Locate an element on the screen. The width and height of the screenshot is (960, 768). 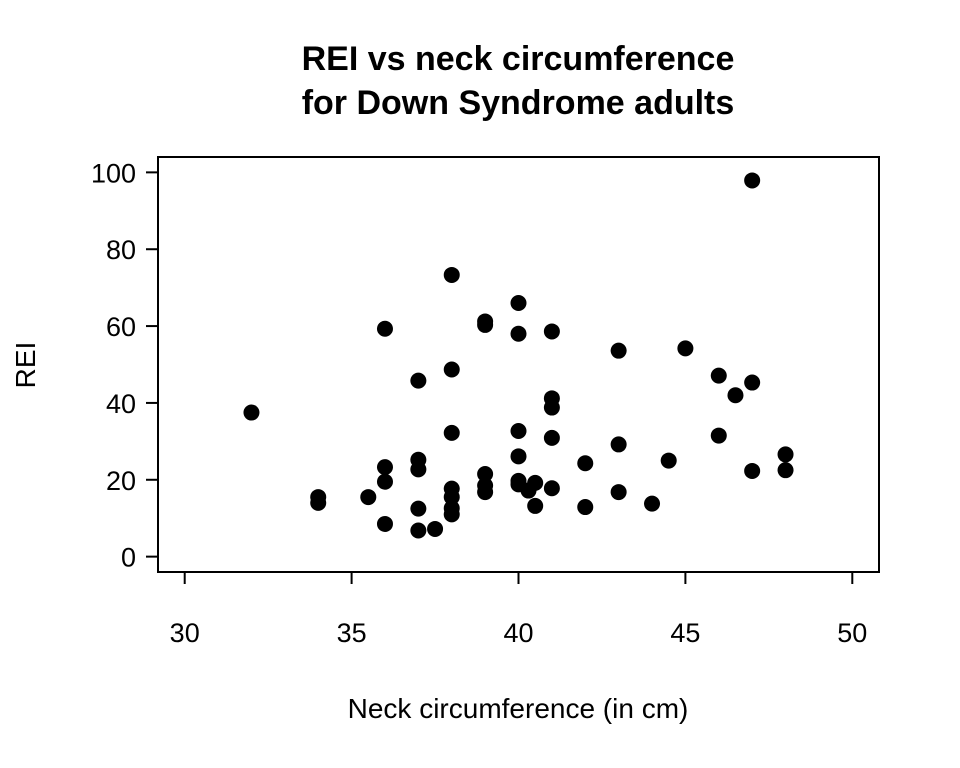
y-tick-label: 40 is located at coordinates (121, 404).